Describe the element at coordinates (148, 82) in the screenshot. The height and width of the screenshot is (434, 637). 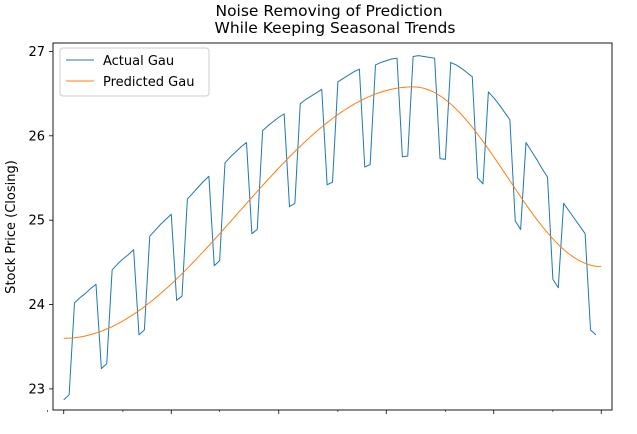
I see `legend-label-predicted: Predicted Gau` at that location.